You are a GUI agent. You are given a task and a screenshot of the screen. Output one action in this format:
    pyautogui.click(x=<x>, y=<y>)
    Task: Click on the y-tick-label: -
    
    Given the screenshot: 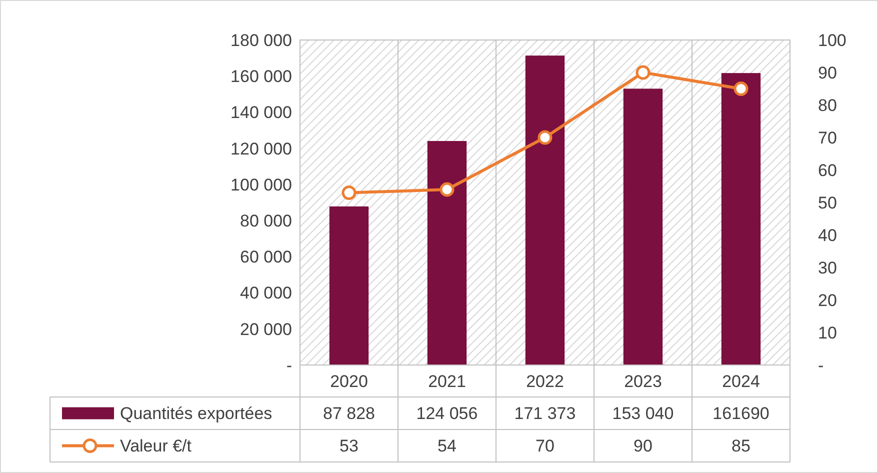 What is the action you would take?
    pyautogui.click(x=289, y=365)
    